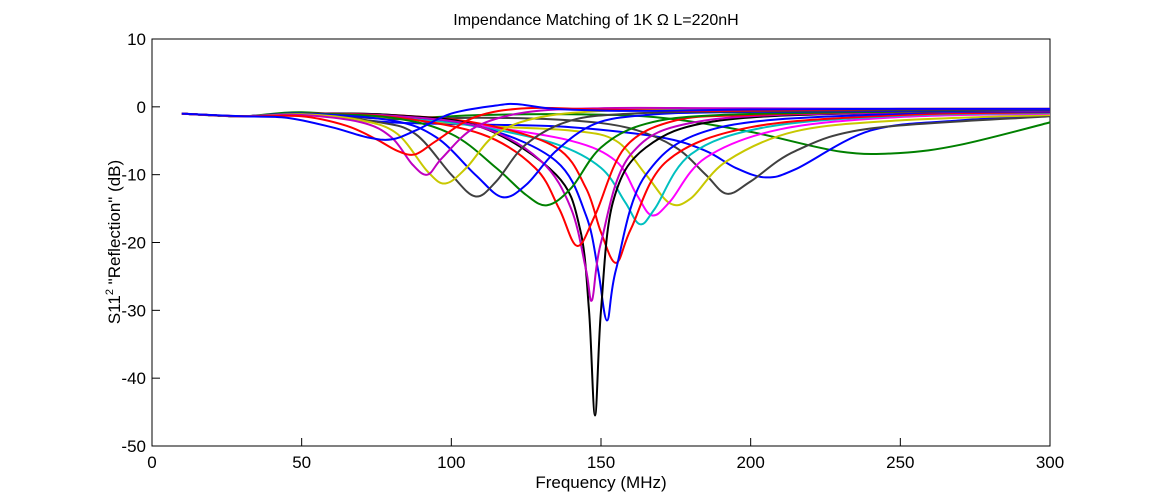  What do you see at coordinates (114, 309) in the screenshot?
I see `y-axis-title-main: S11` at bounding box center [114, 309].